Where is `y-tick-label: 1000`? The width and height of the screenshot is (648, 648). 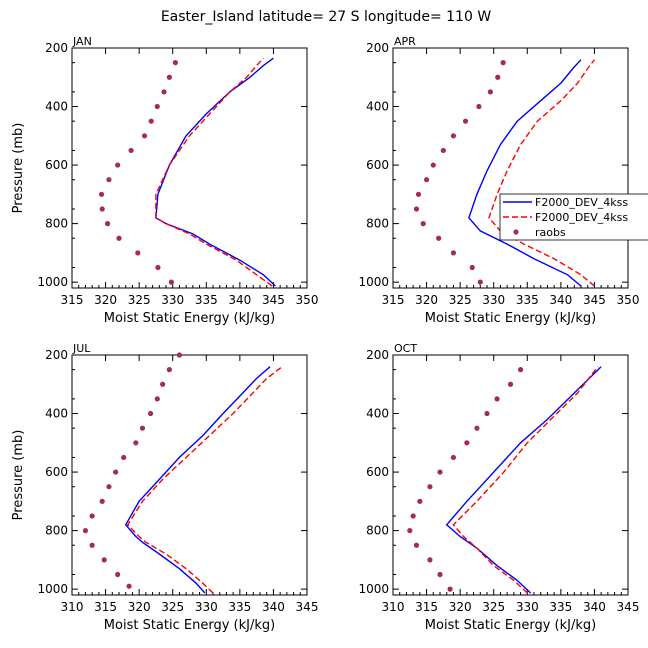
y-tick-label: 1000 is located at coordinates (373, 589).